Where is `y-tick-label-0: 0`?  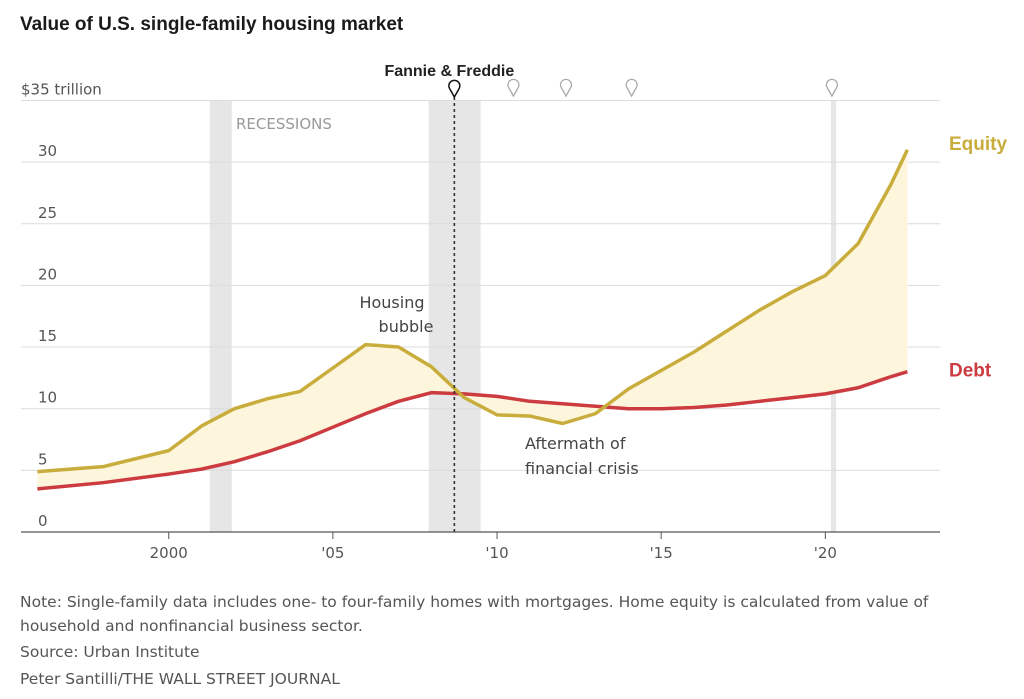
y-tick-label-0: 0 is located at coordinates (43, 521).